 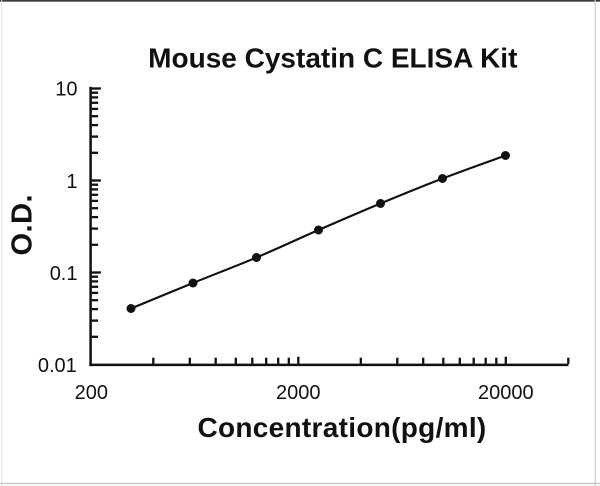 I want to click on svg-text: 0.01, so click(x=57, y=366).